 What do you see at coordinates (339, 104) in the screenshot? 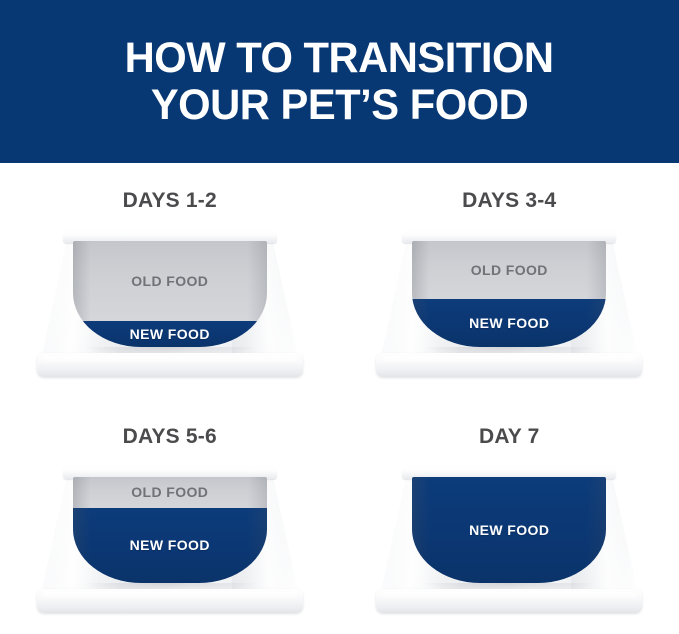
I see `header-title-line-2: YOUR PET’S FOOD` at bounding box center [339, 104].